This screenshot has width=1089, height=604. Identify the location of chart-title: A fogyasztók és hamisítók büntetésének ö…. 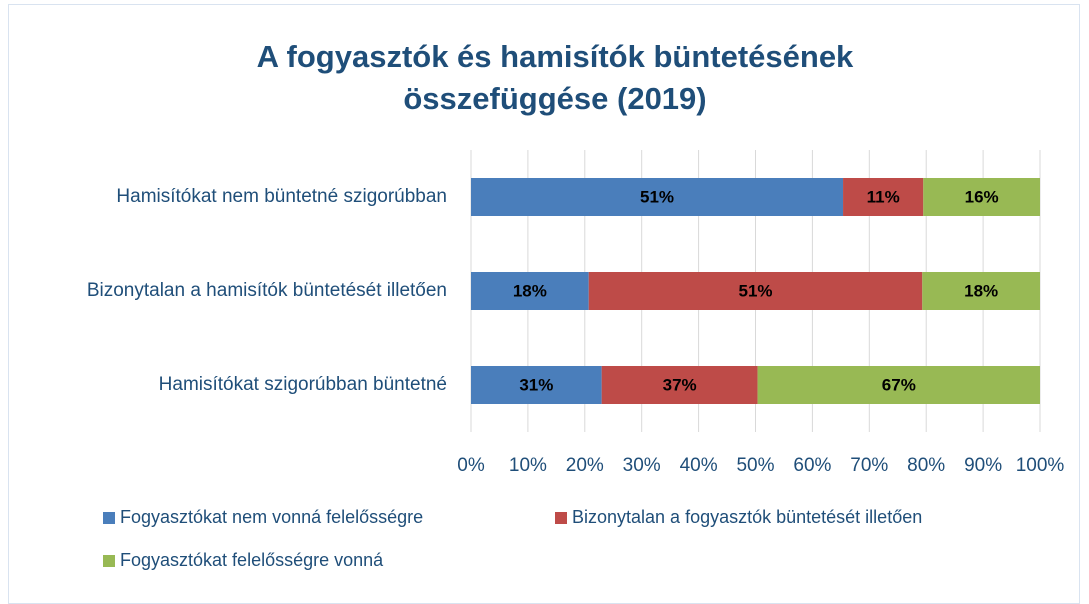
(555, 77).